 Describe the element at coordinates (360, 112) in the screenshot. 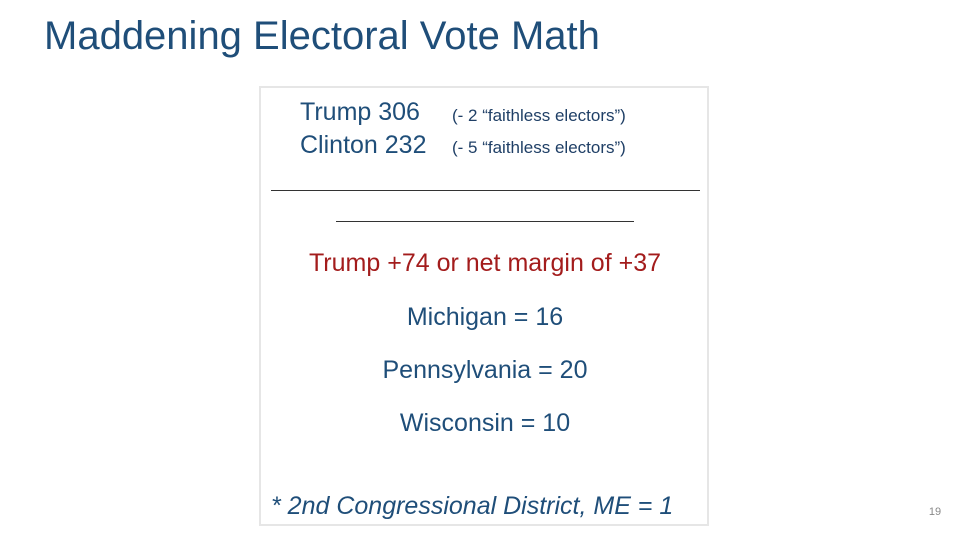

I see `trump-total: Trump 306` at that location.